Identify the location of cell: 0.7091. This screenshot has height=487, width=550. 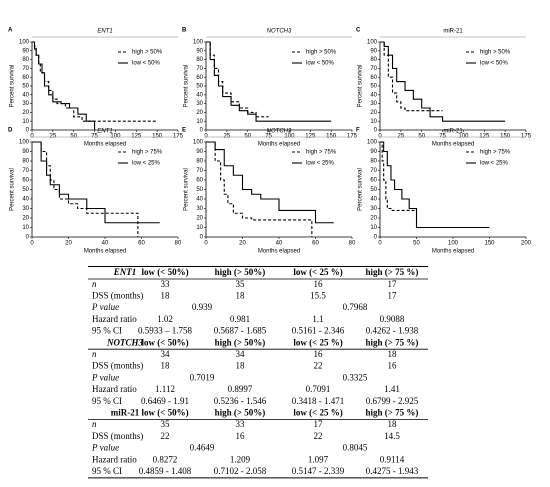
(318, 389).